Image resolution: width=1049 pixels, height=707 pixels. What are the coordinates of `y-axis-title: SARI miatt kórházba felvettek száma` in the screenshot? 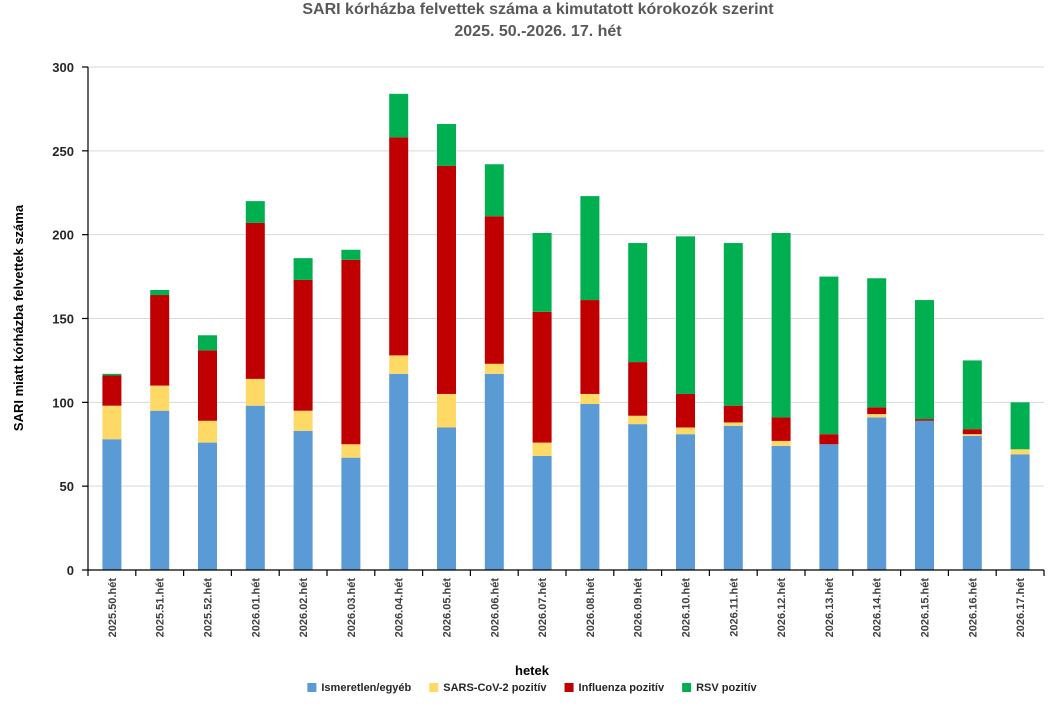 It's located at (18, 317).